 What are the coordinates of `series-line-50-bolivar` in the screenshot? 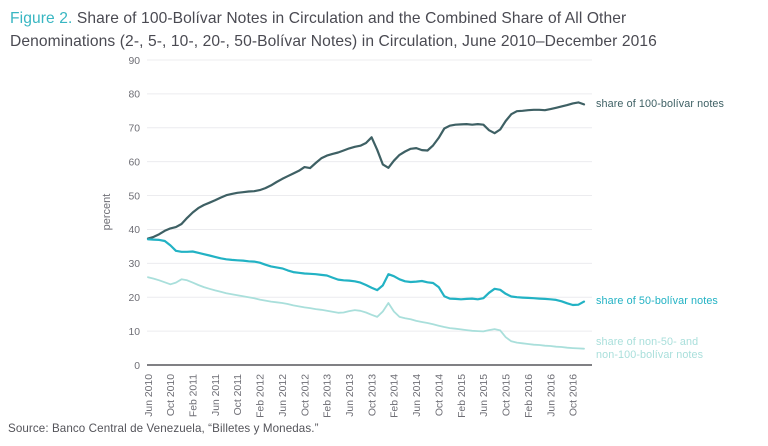 It's located at (366, 272).